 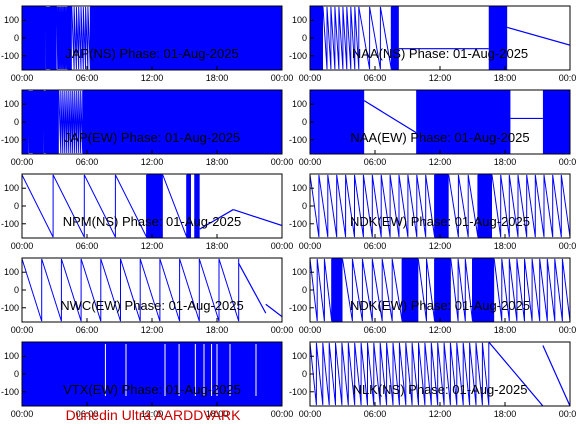 What do you see at coordinates (440, 53) in the screenshot?
I see `panel-title: NAA(NS) Phase: 01-Aug-2025` at bounding box center [440, 53].